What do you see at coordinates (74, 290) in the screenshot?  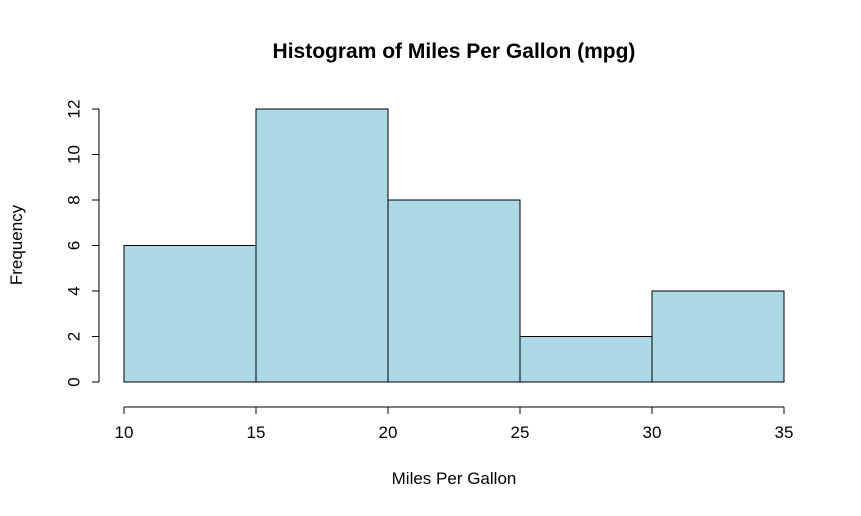 I see `y-tick-label-4: 4` at bounding box center [74, 290].